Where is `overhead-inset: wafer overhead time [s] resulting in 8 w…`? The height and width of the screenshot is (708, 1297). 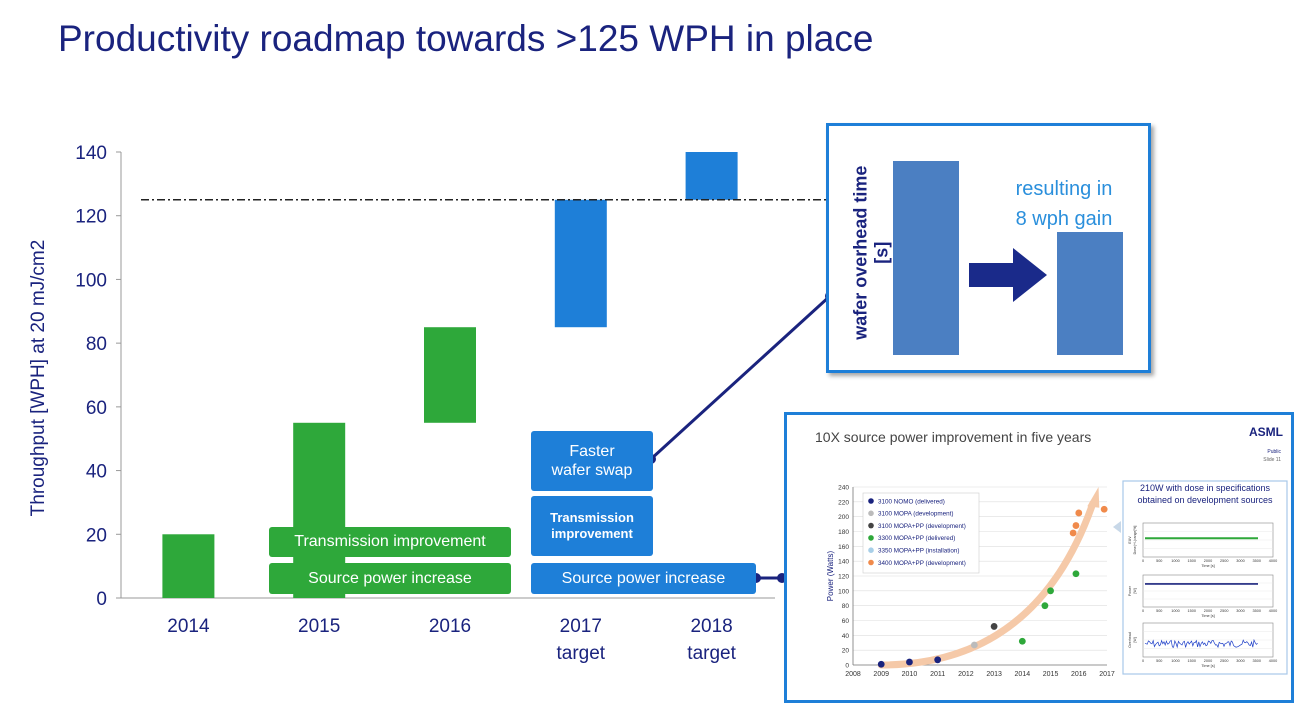 overhead-inset: wafer overhead time [s] resulting in 8 w… is located at coordinates (988, 248).